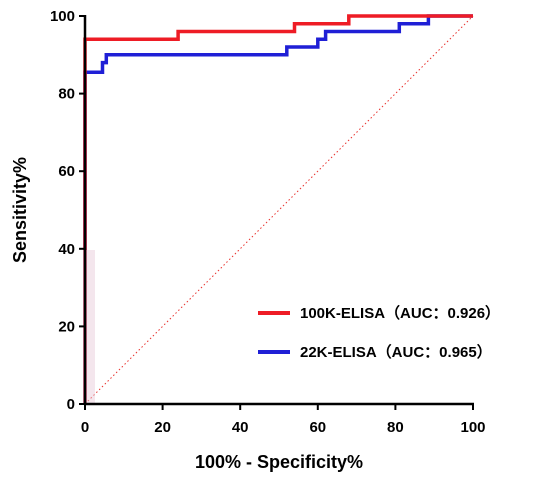 This screenshot has width=550, height=489. I want to click on y-tick-label-80: 80, so click(66, 94).